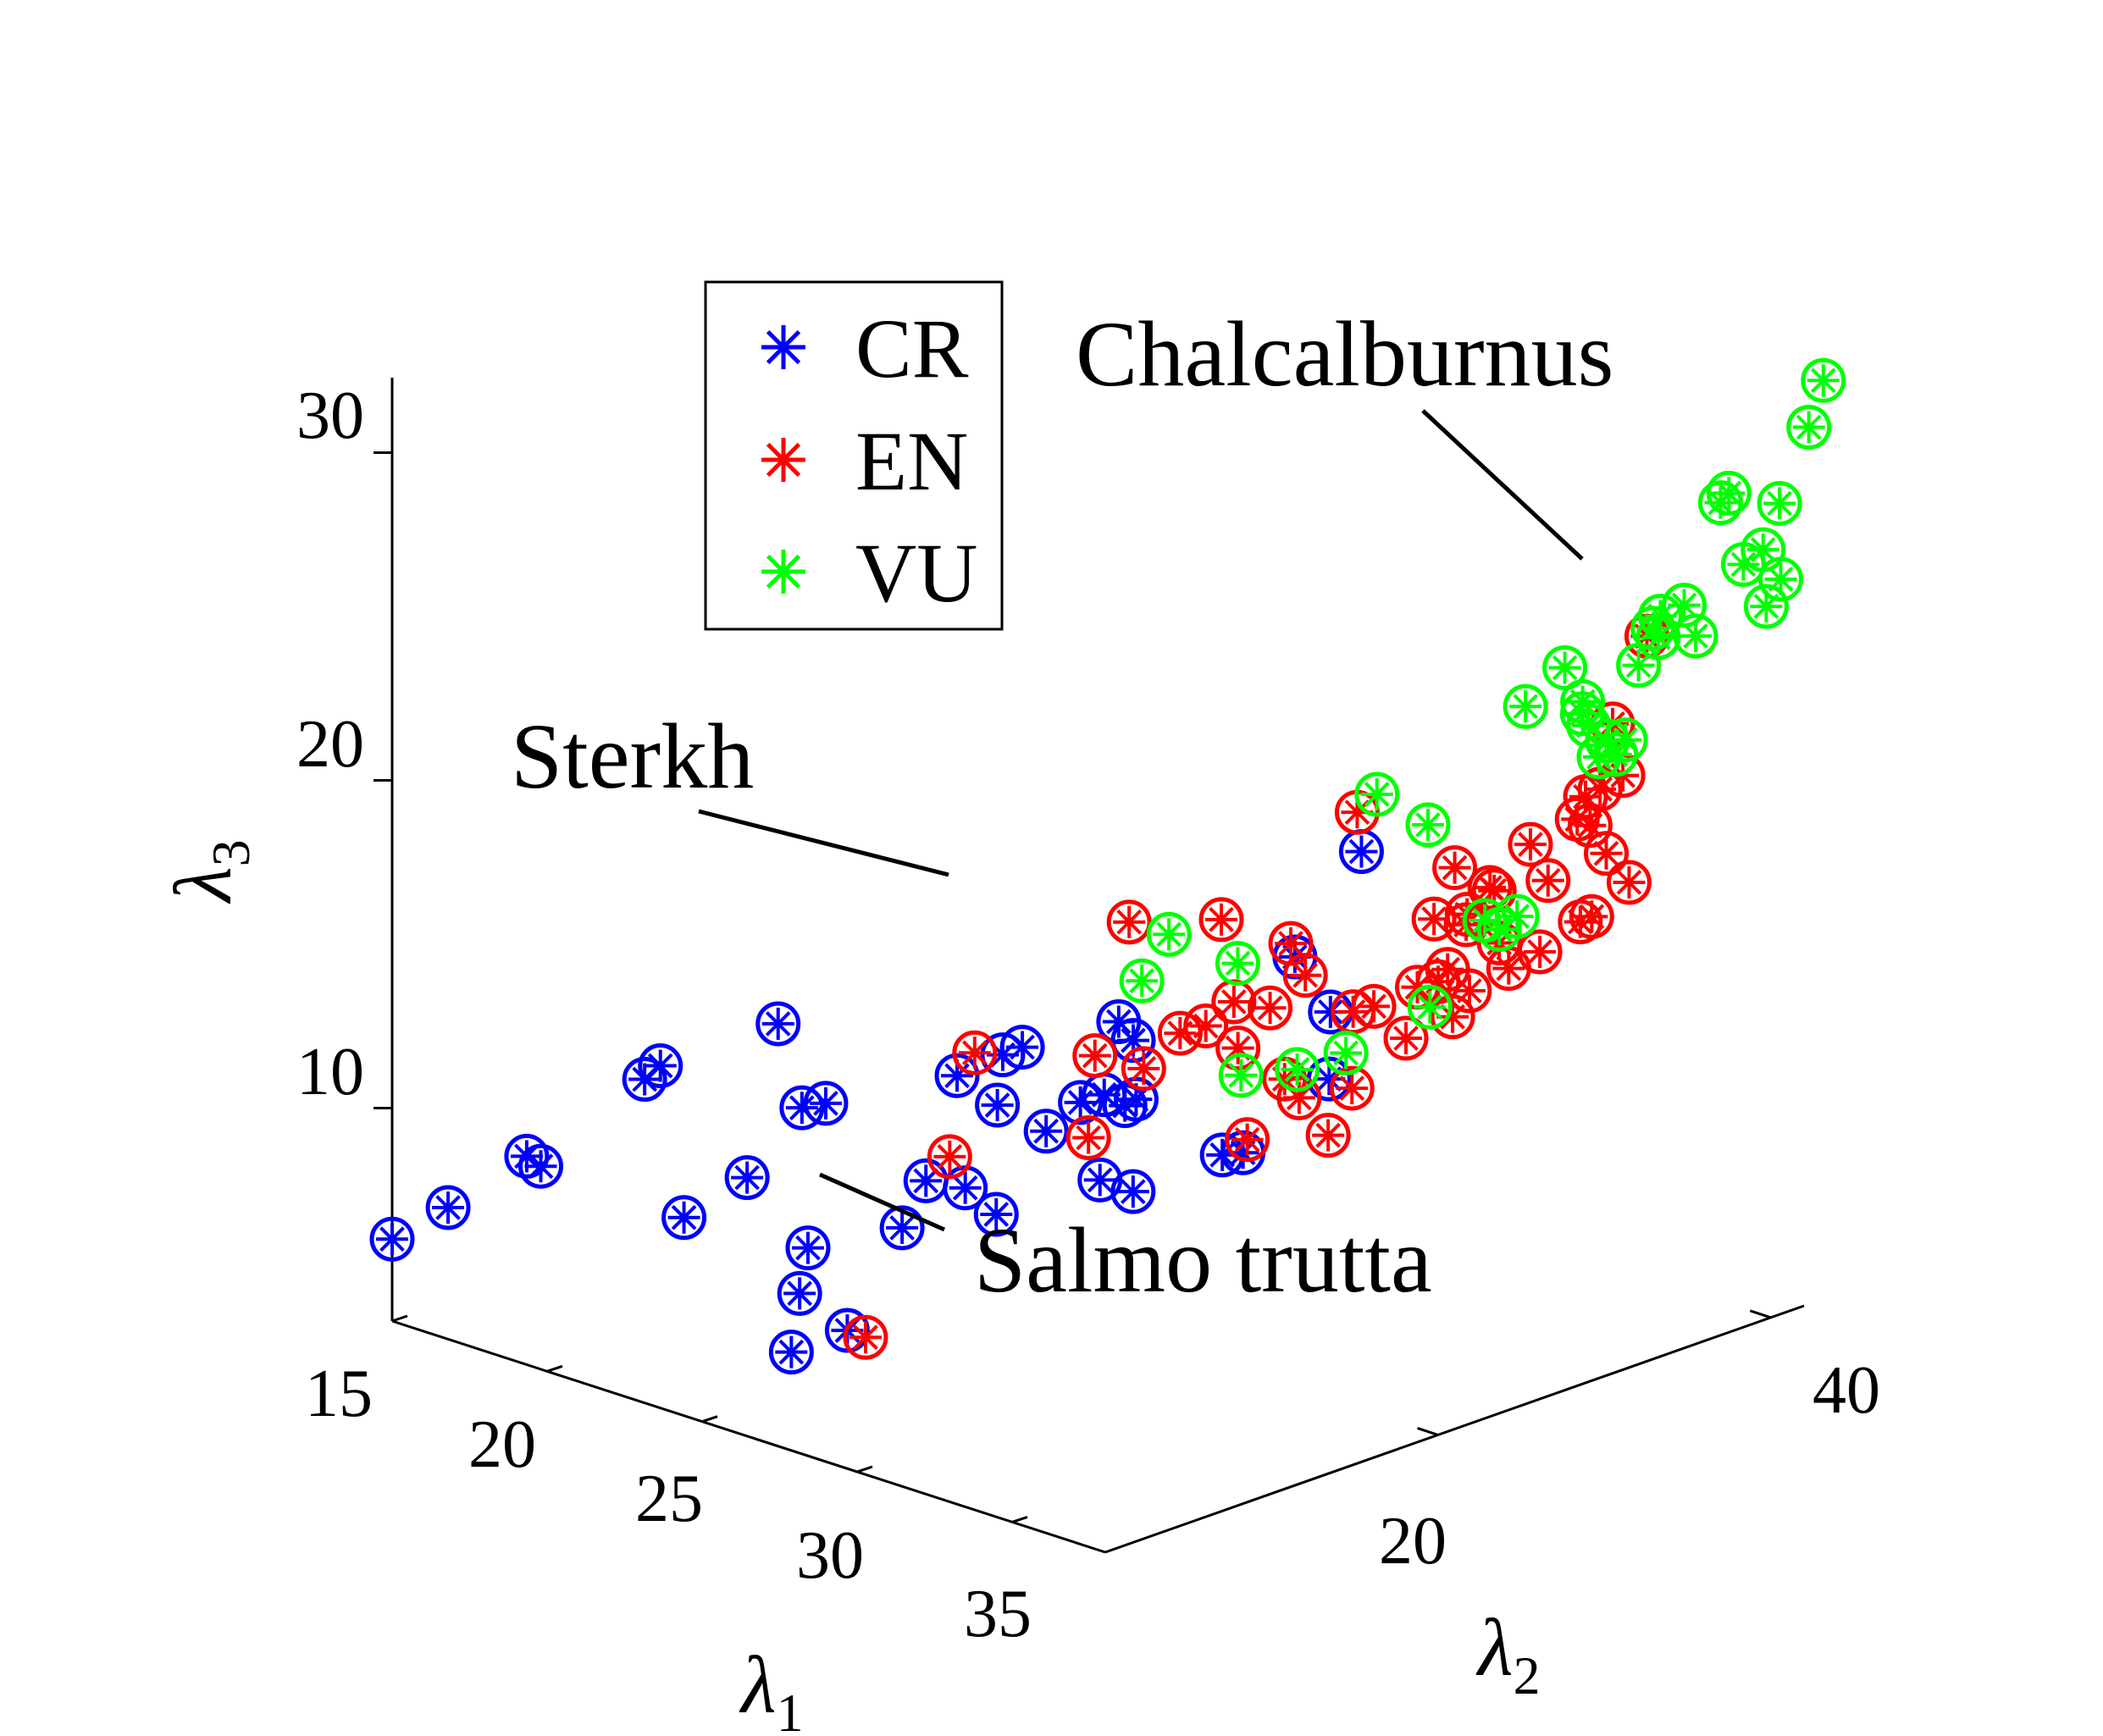  Describe the element at coordinates (748, 1436) in the screenshot. I see `x-axis-line` at that location.